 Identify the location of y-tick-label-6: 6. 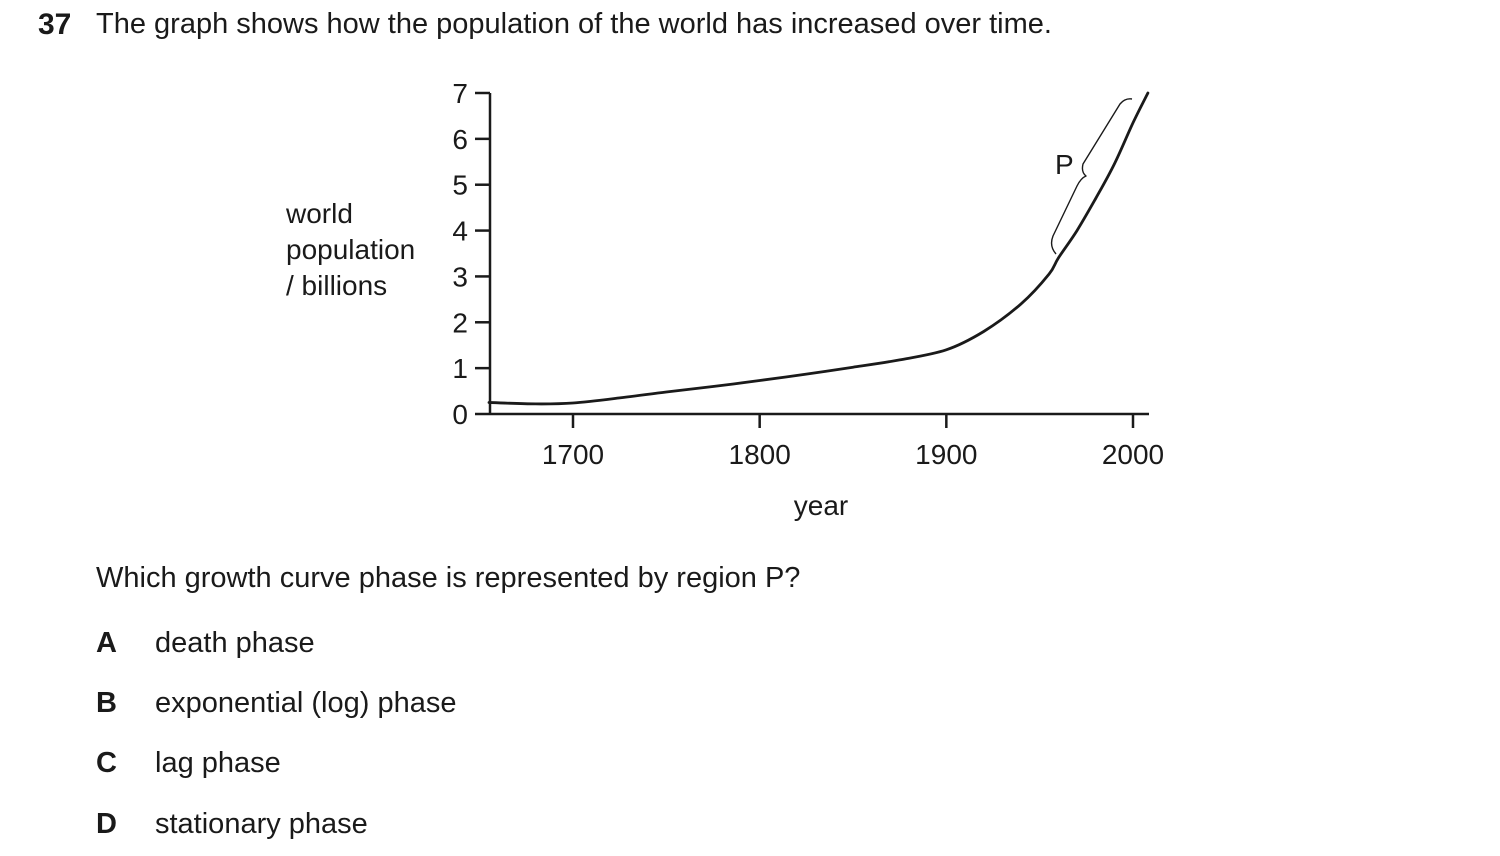
(460, 139).